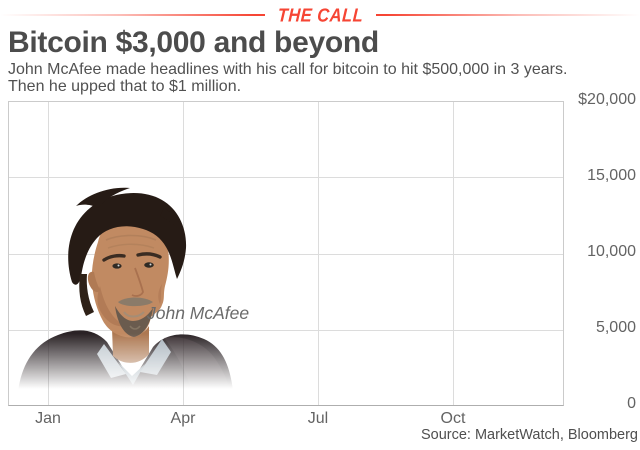 This screenshot has height=450, width=640. What do you see at coordinates (48, 418) in the screenshot?
I see `x-axis-label: Jan` at bounding box center [48, 418].